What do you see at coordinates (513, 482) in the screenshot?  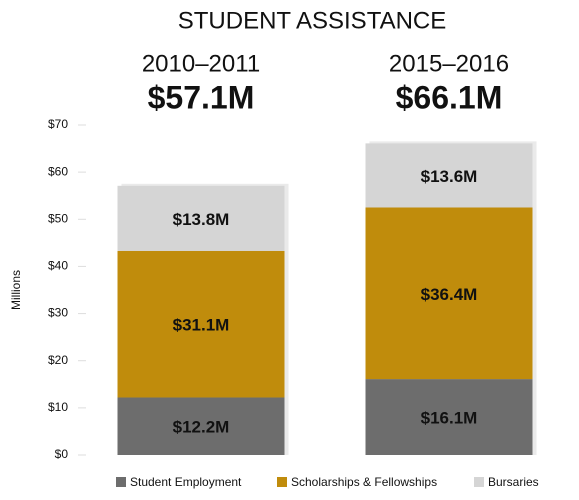 I see `legend-label: Bursaries` at bounding box center [513, 482].